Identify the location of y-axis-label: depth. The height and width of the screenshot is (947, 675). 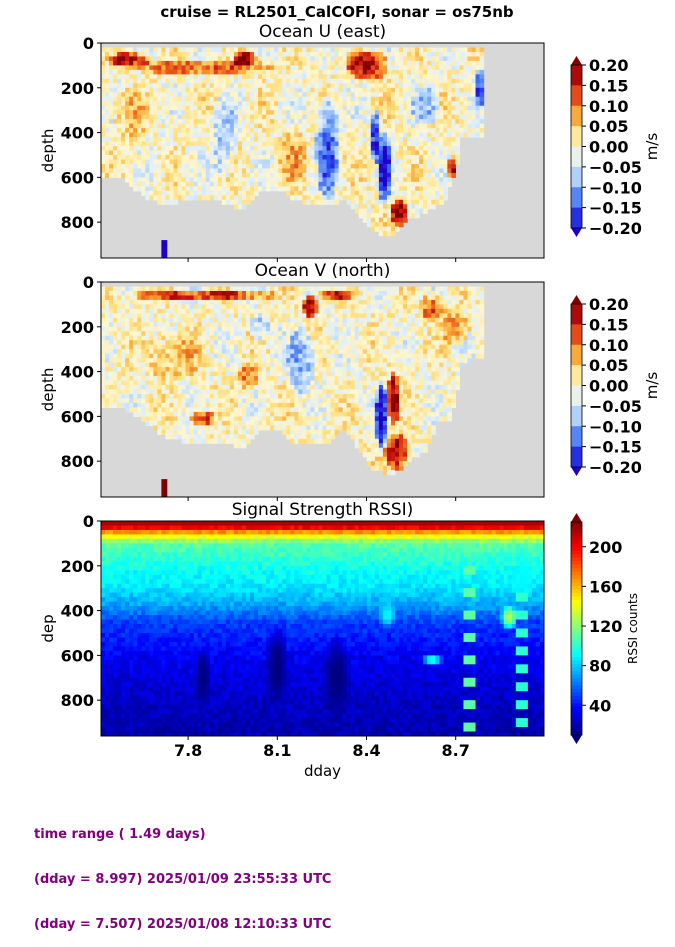
(48, 151).